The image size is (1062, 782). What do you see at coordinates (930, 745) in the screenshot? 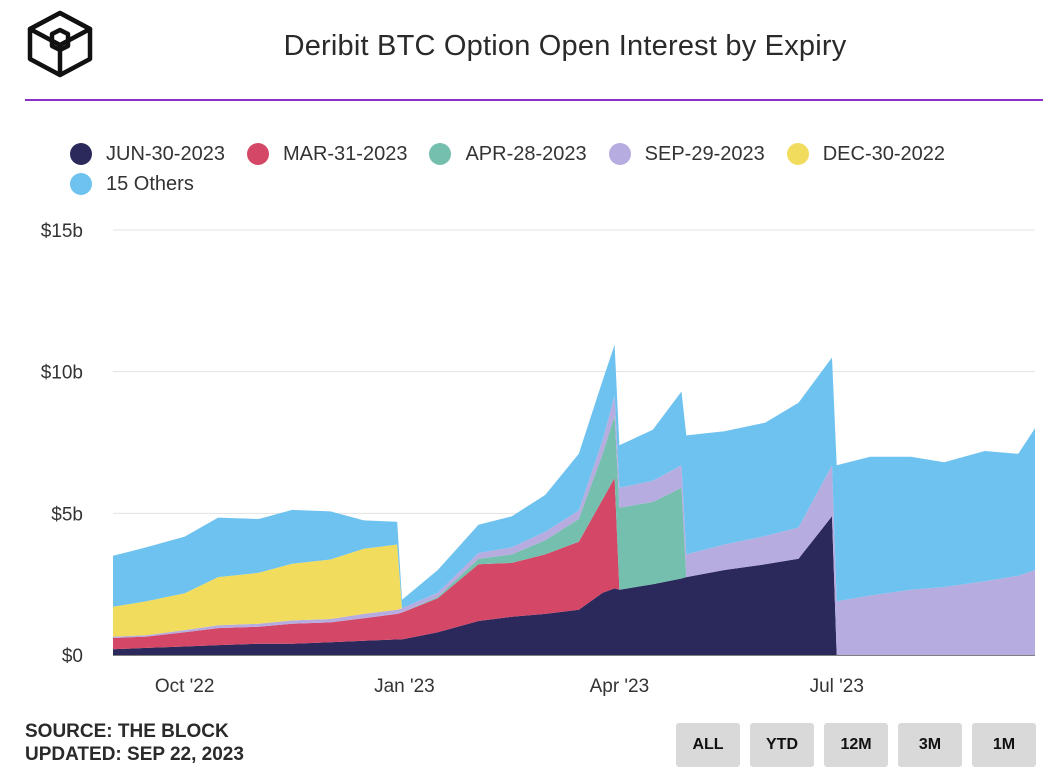
I see `range-3m-button: 3M` at bounding box center [930, 745].